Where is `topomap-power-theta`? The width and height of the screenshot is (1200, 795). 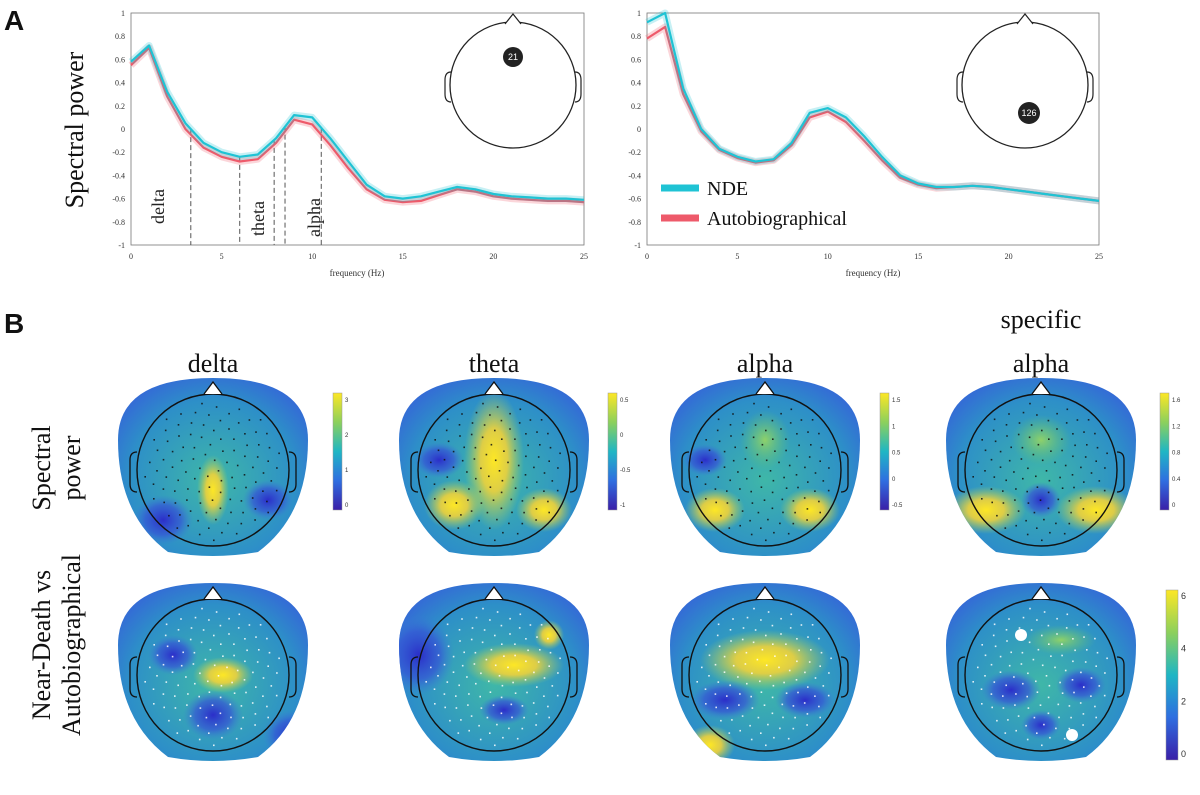 topomap-power-theta is located at coordinates (494, 467).